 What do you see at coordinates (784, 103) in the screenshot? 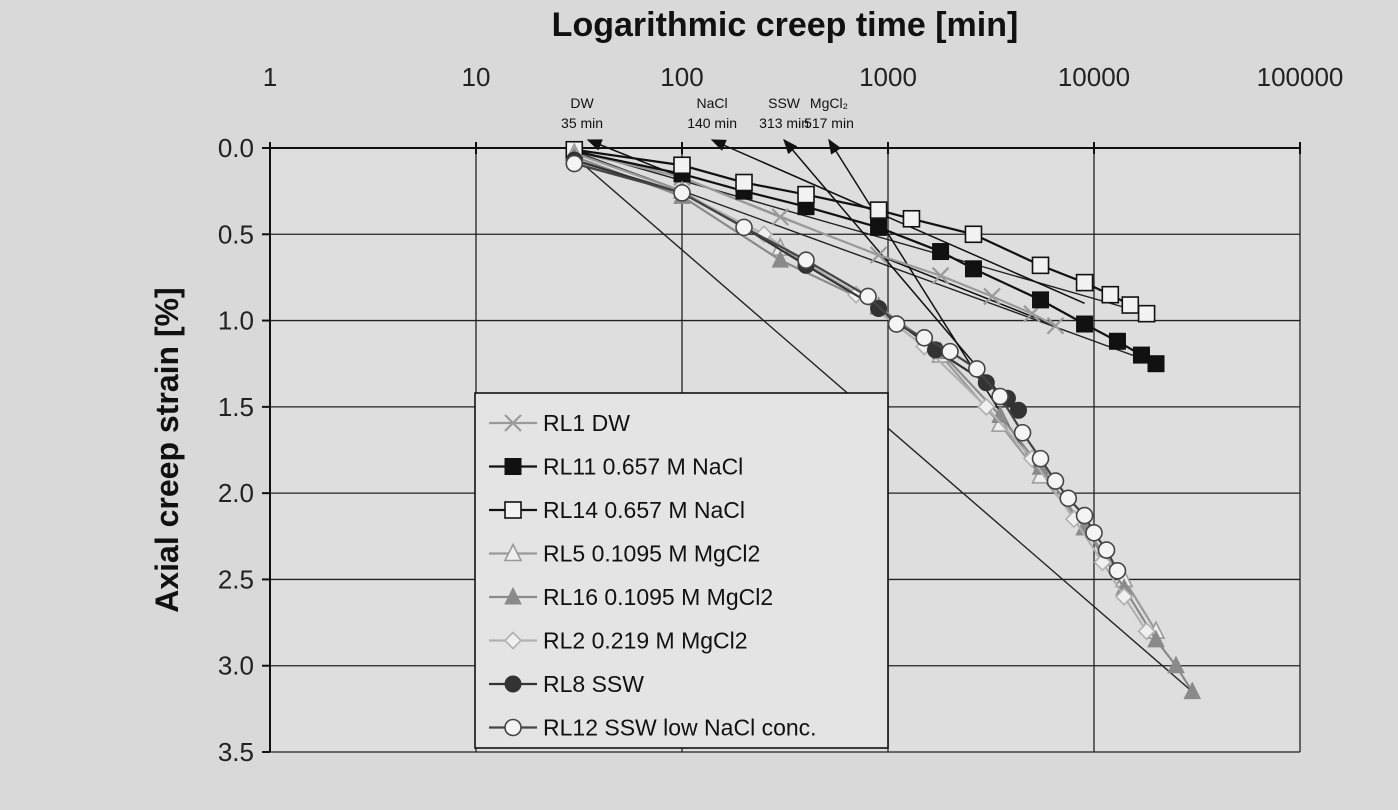
I see `annotation-label: SSW` at bounding box center [784, 103].